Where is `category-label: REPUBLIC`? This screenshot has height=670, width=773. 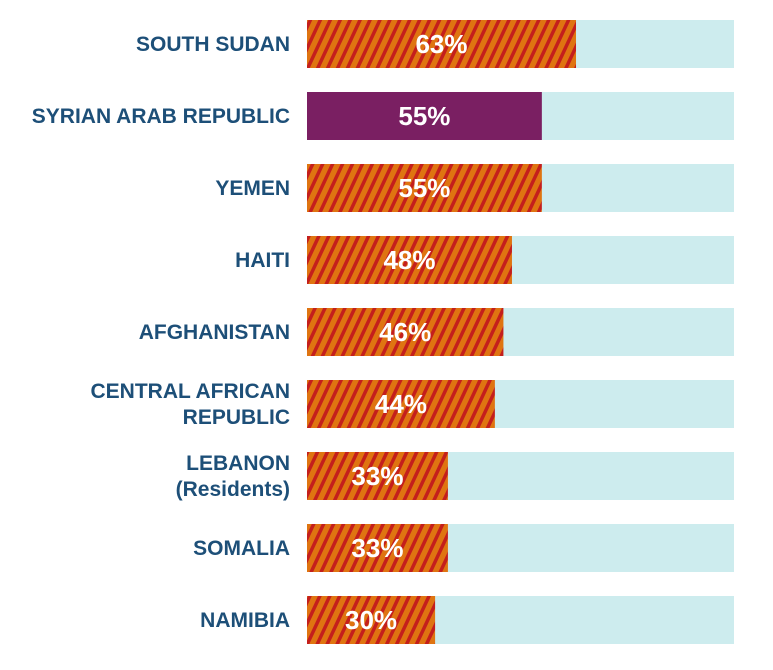 category-label: REPUBLIC is located at coordinates (236, 417).